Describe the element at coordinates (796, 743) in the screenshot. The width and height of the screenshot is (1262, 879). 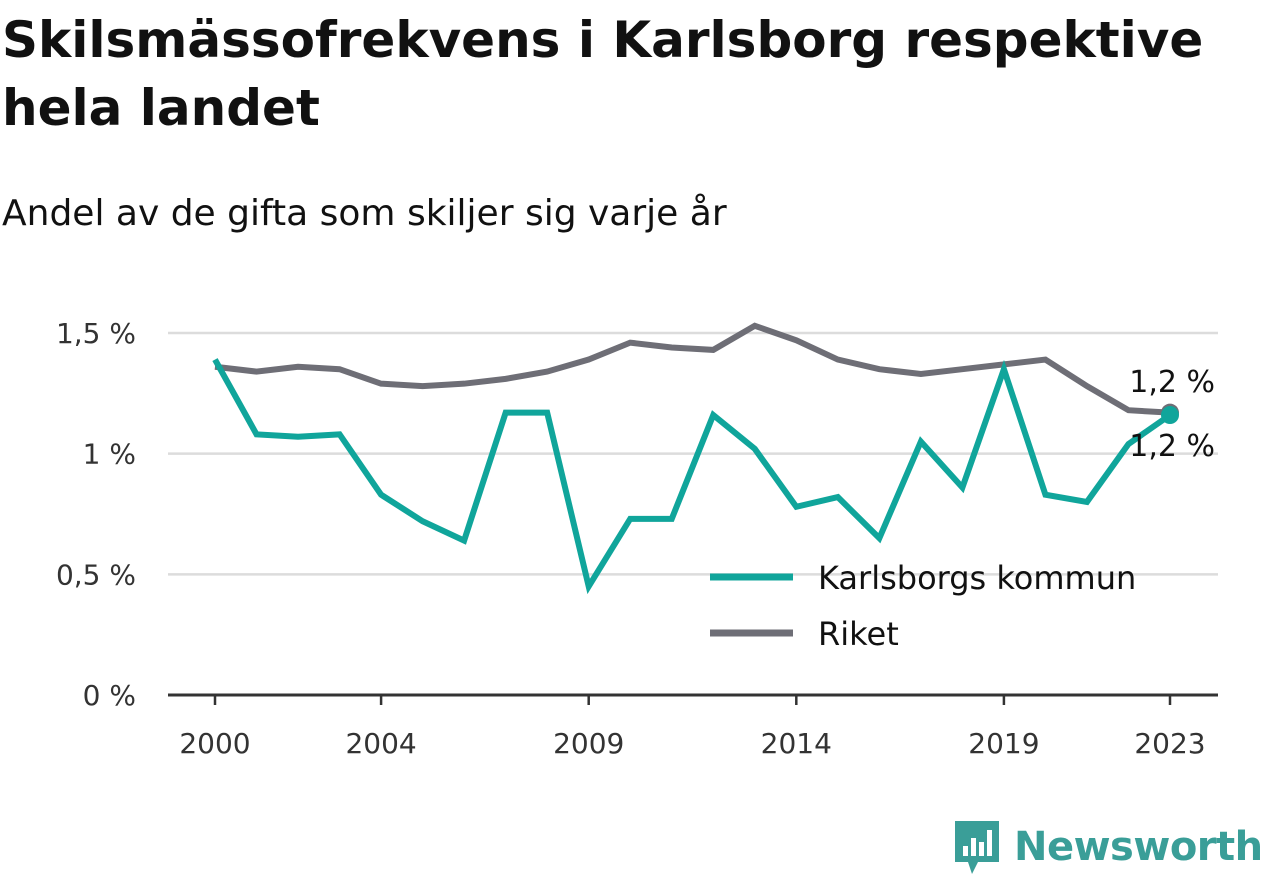
I see `x-tick-label: 2014` at that location.